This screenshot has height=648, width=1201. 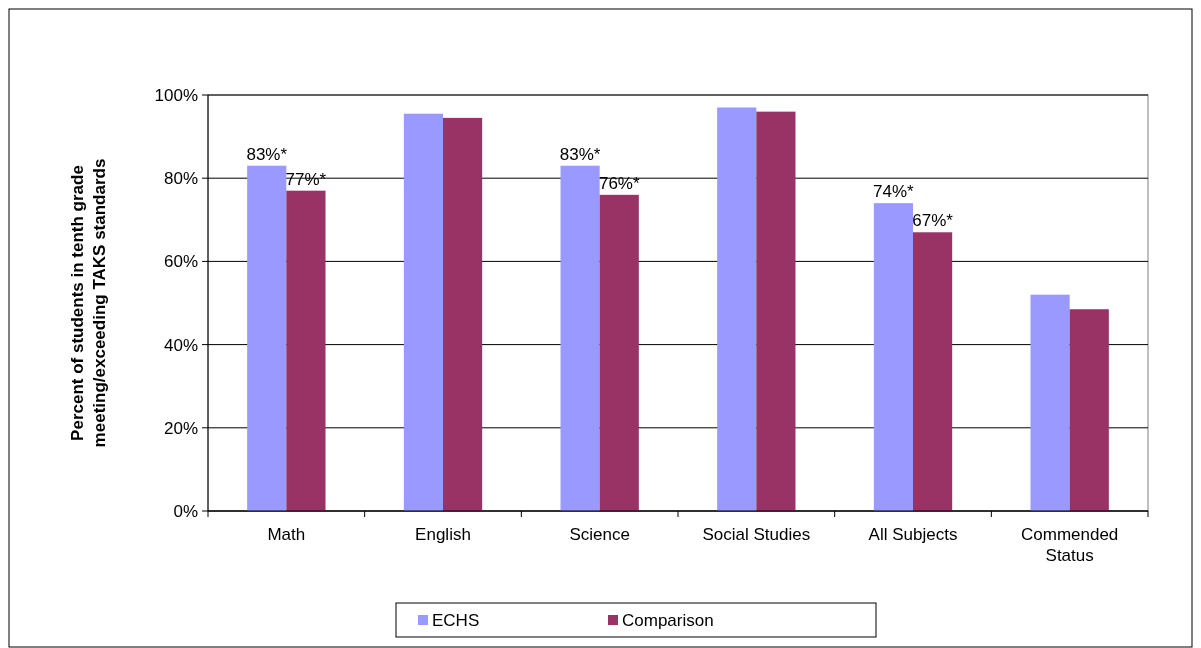 What do you see at coordinates (286, 534) in the screenshot?
I see `x-tick-label: Math` at bounding box center [286, 534].